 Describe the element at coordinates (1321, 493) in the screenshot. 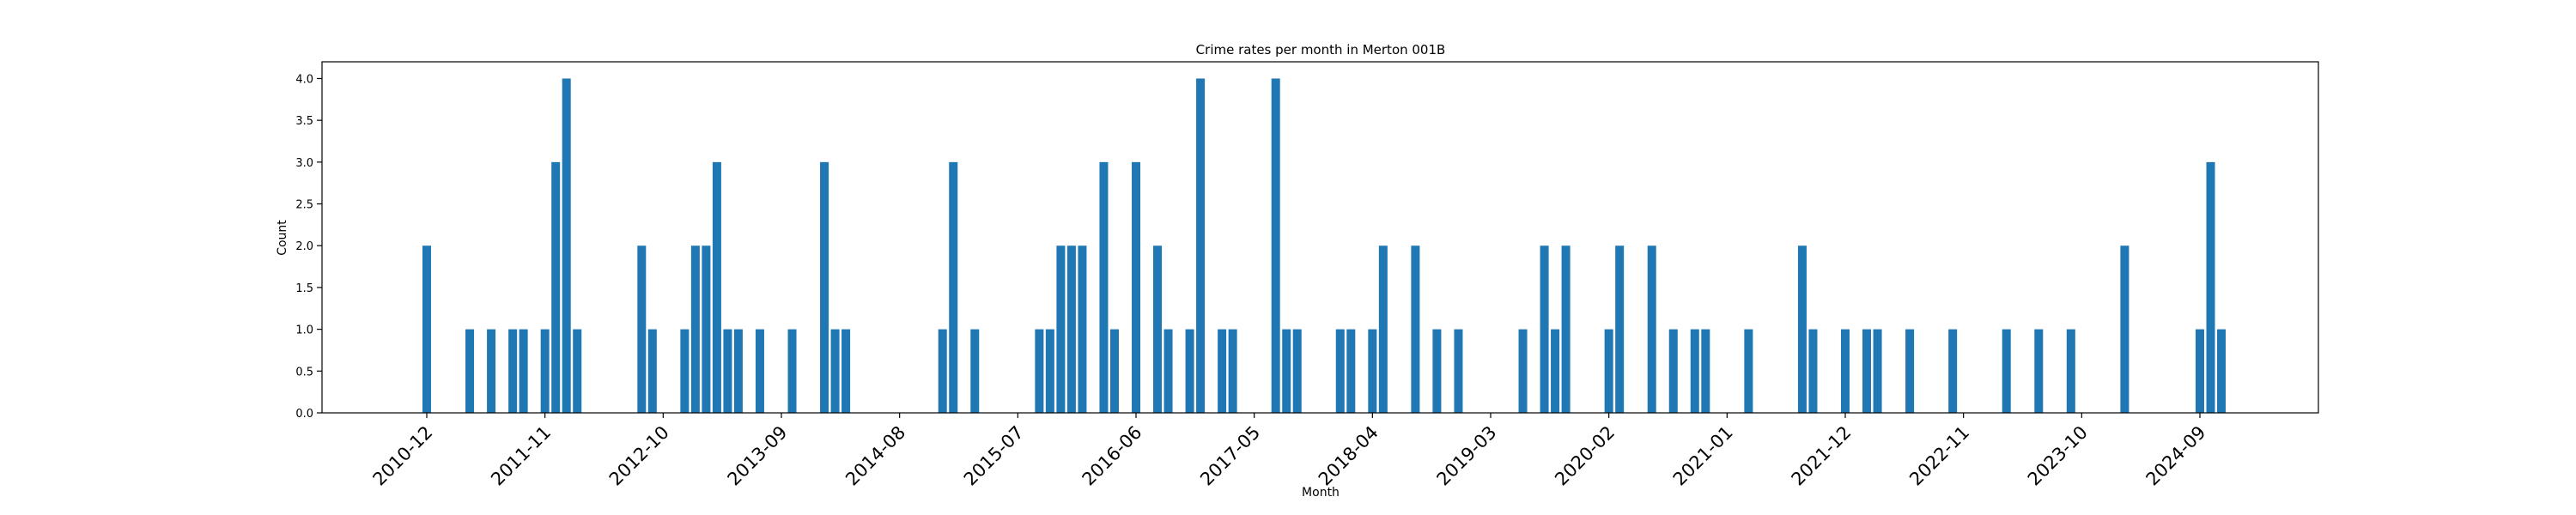

I see `x-axis-label: Month` at that location.